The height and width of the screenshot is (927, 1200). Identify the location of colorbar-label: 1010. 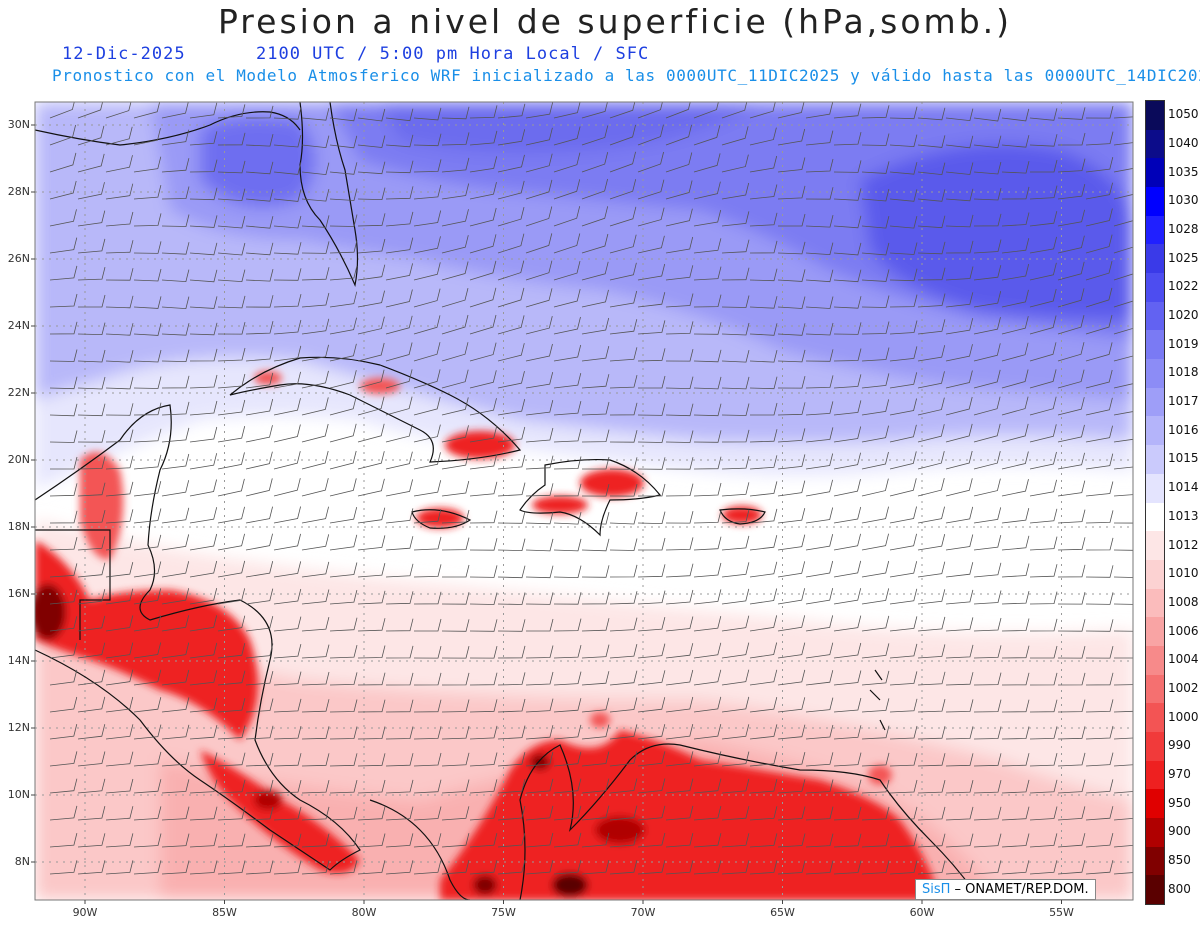
(1183, 573).